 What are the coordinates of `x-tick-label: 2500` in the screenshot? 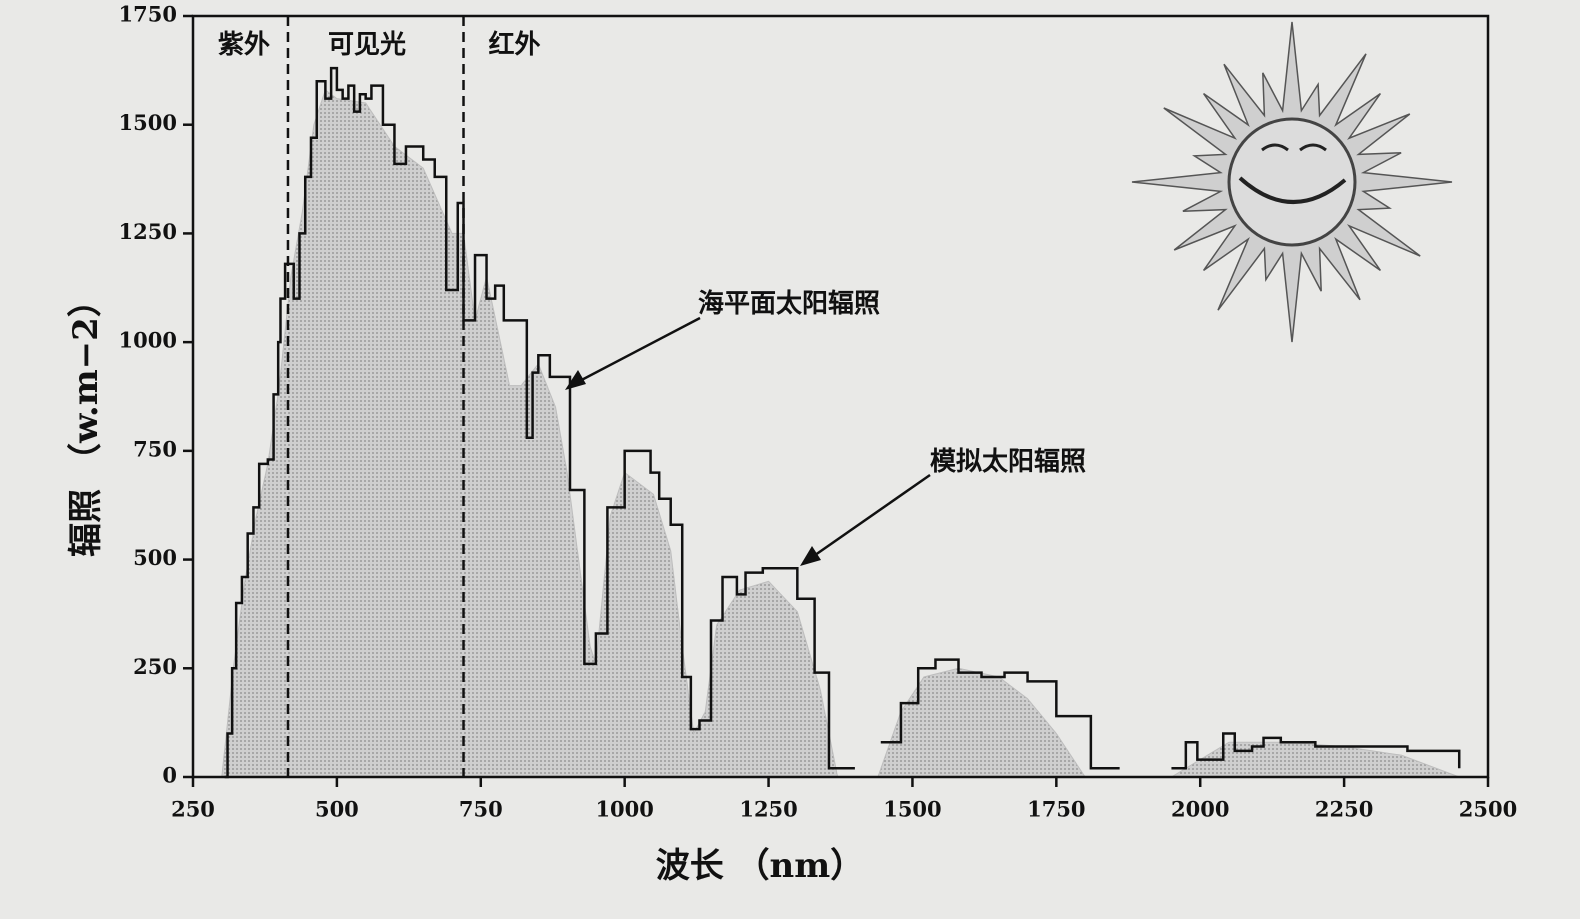 It's located at (1488, 809).